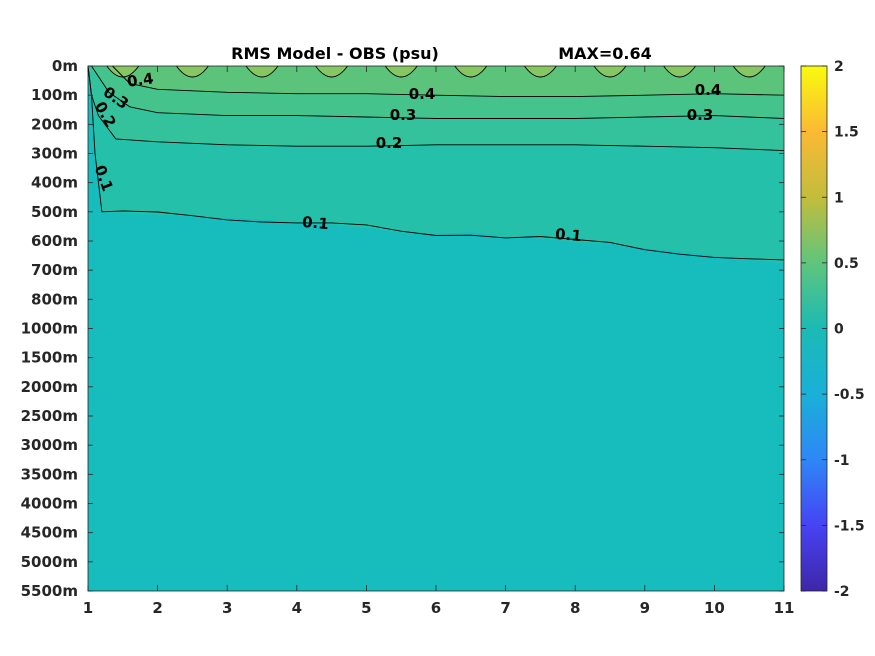 The height and width of the screenshot is (656, 875). What do you see at coordinates (49, 387) in the screenshot?
I see `y-tick-label: 2000m` at bounding box center [49, 387].